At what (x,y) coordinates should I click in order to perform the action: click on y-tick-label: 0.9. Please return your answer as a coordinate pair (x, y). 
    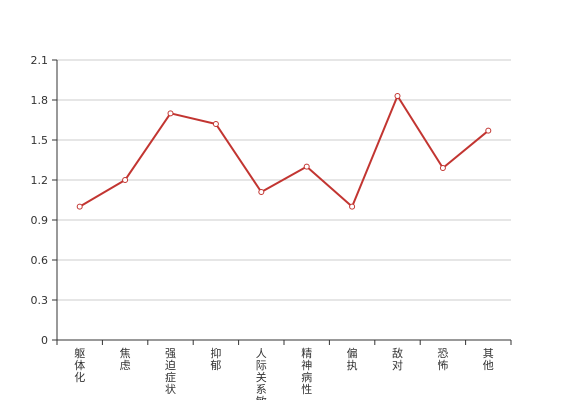
    Looking at the image, I should click on (40, 220).